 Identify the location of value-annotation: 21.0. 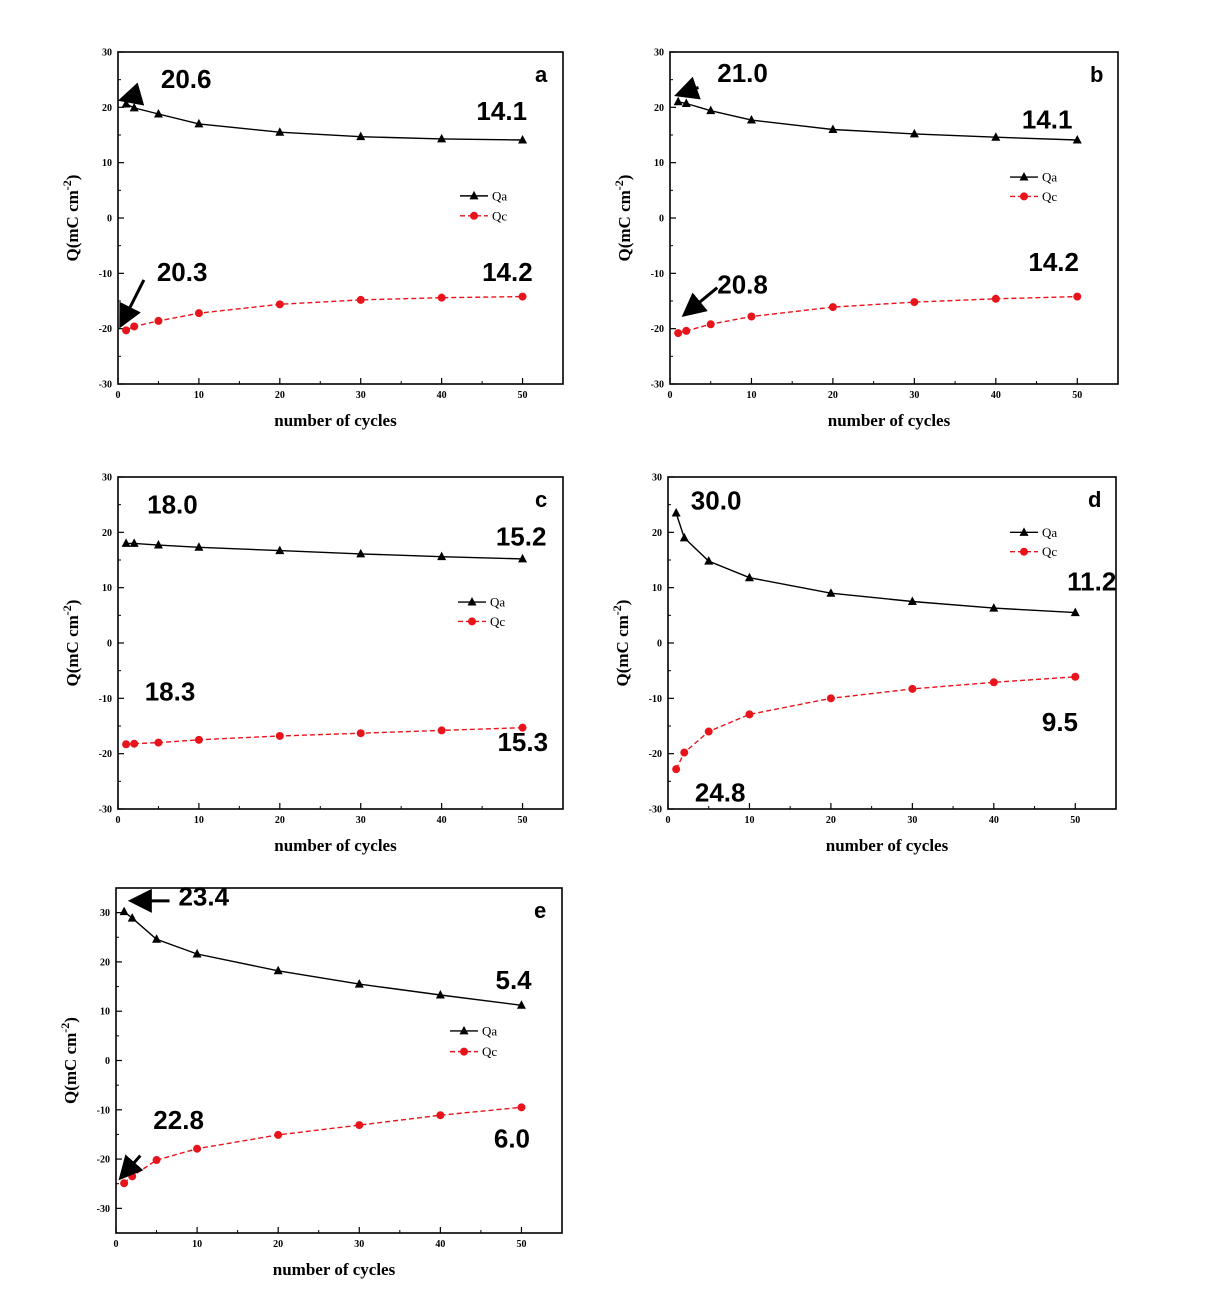
(742, 73).